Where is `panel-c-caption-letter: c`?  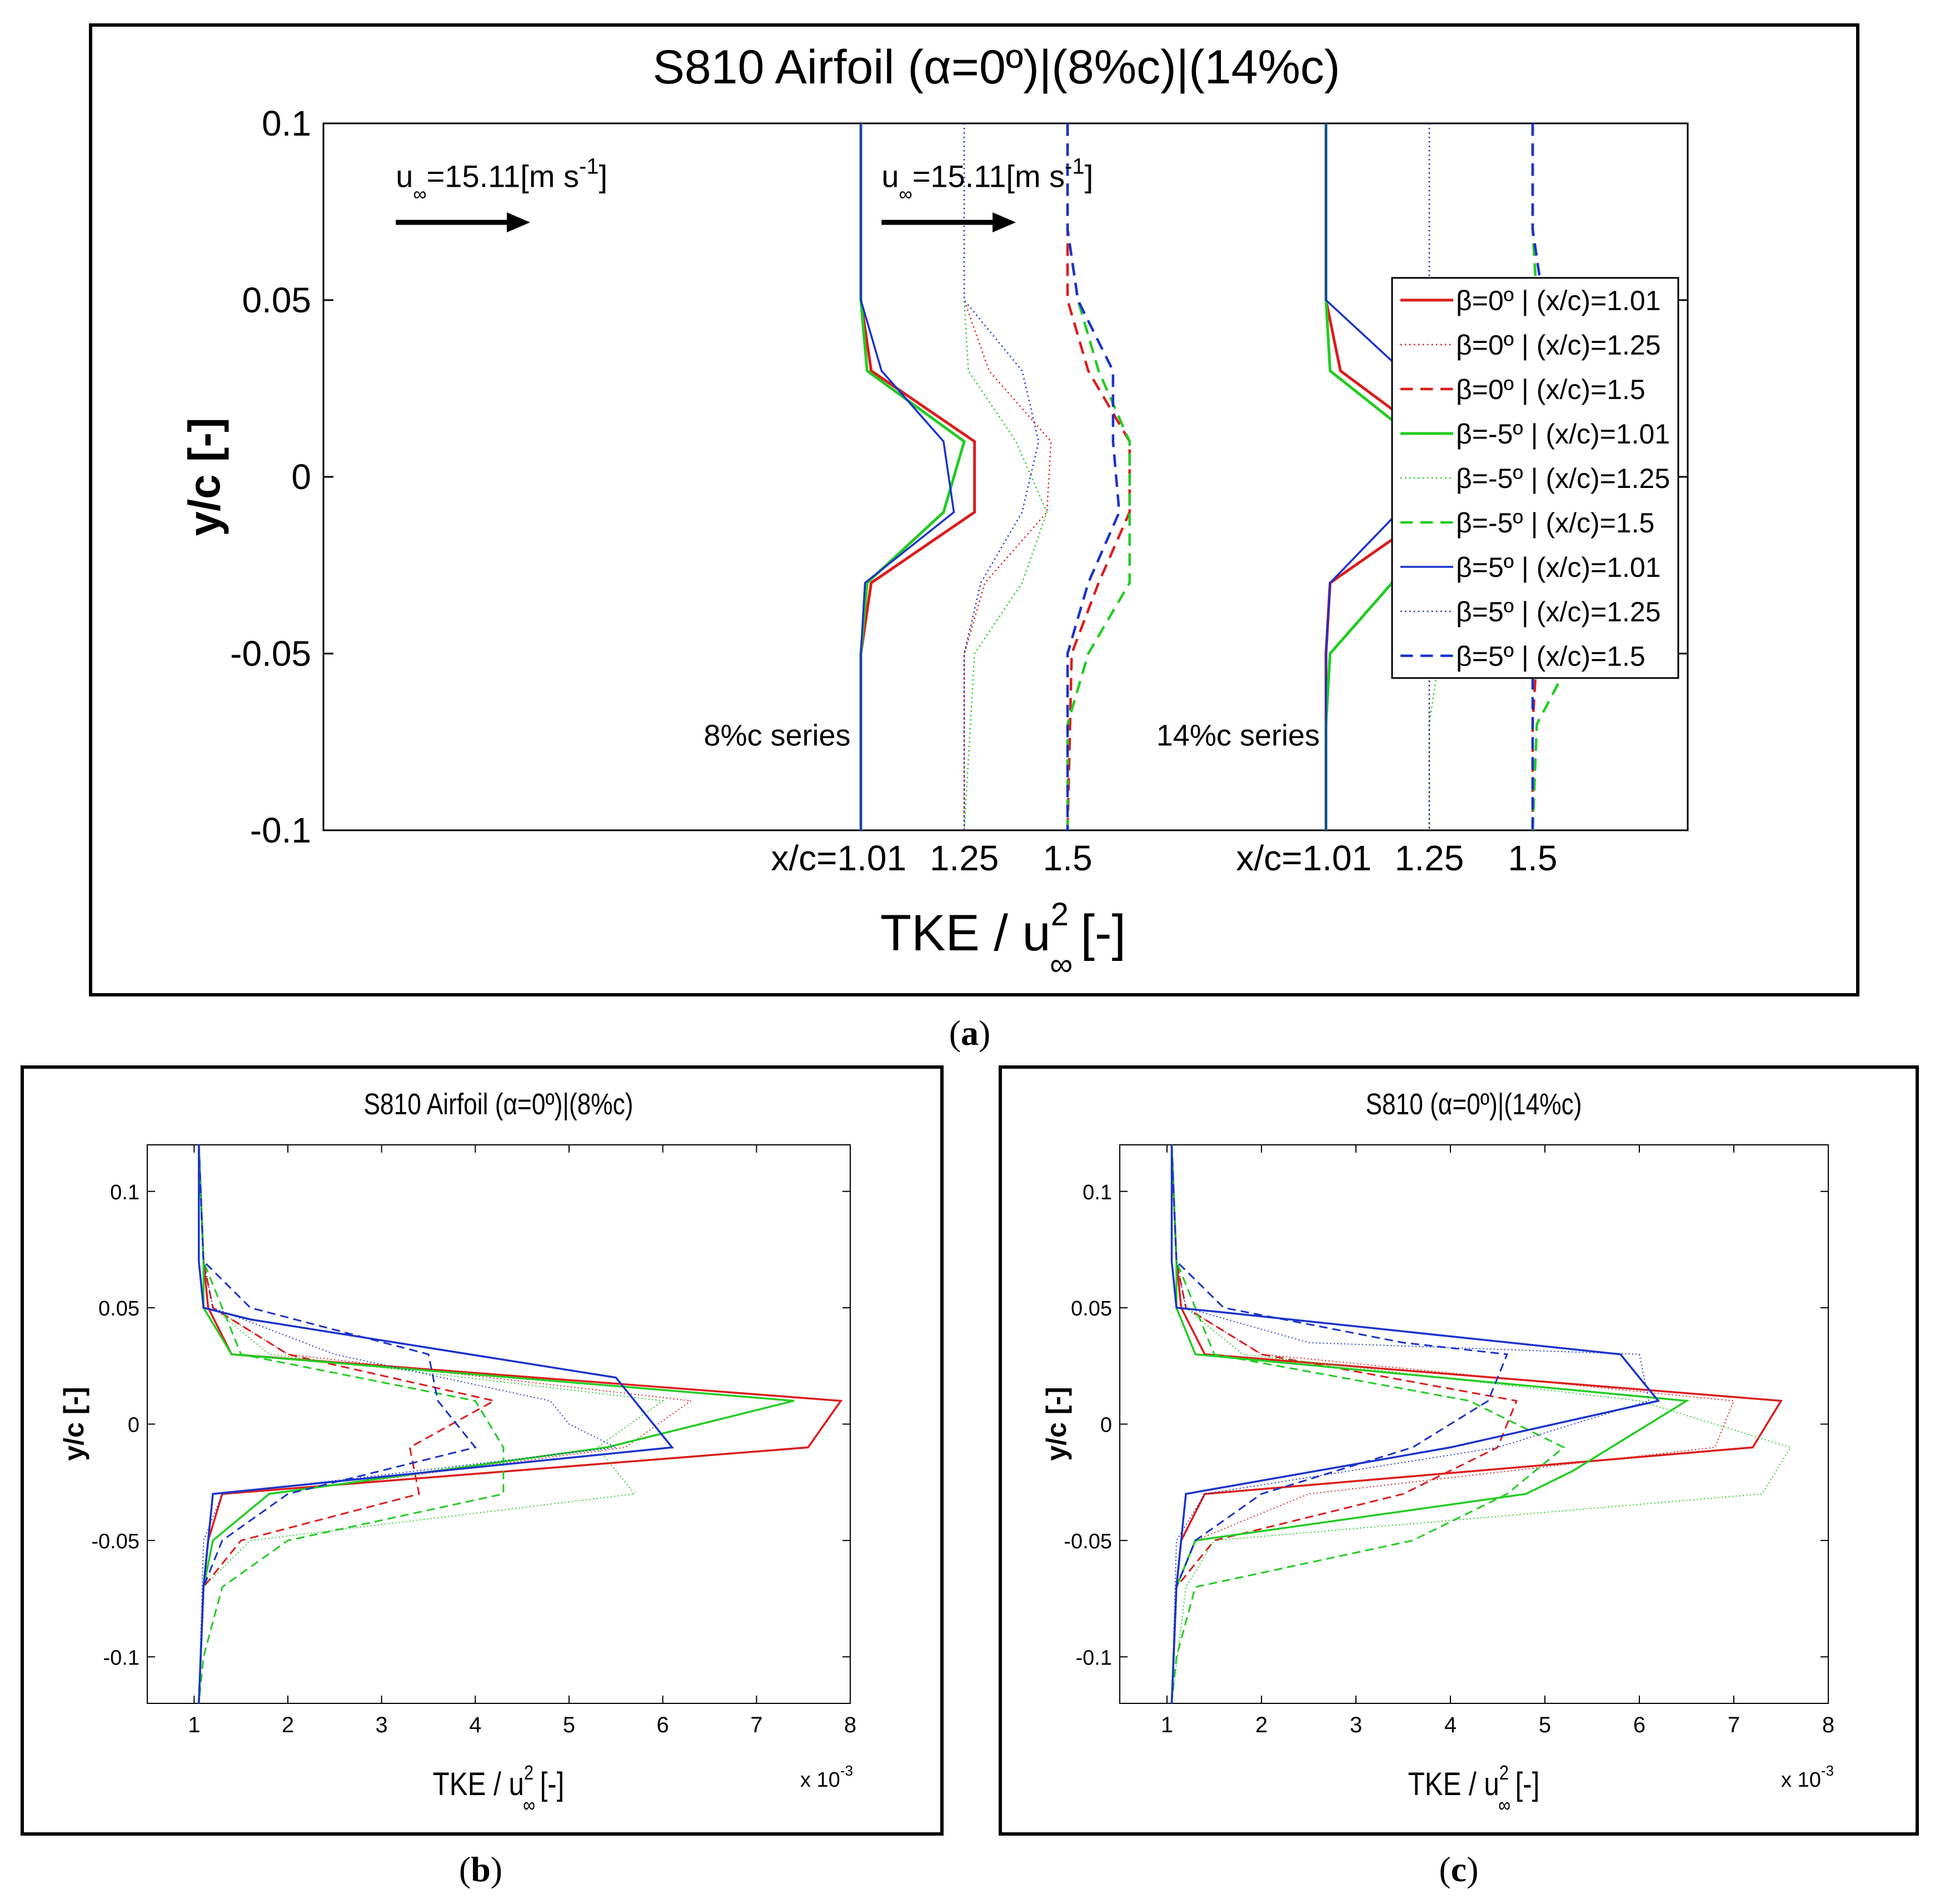 panel-c-caption-letter: c is located at coordinates (1459, 1869).